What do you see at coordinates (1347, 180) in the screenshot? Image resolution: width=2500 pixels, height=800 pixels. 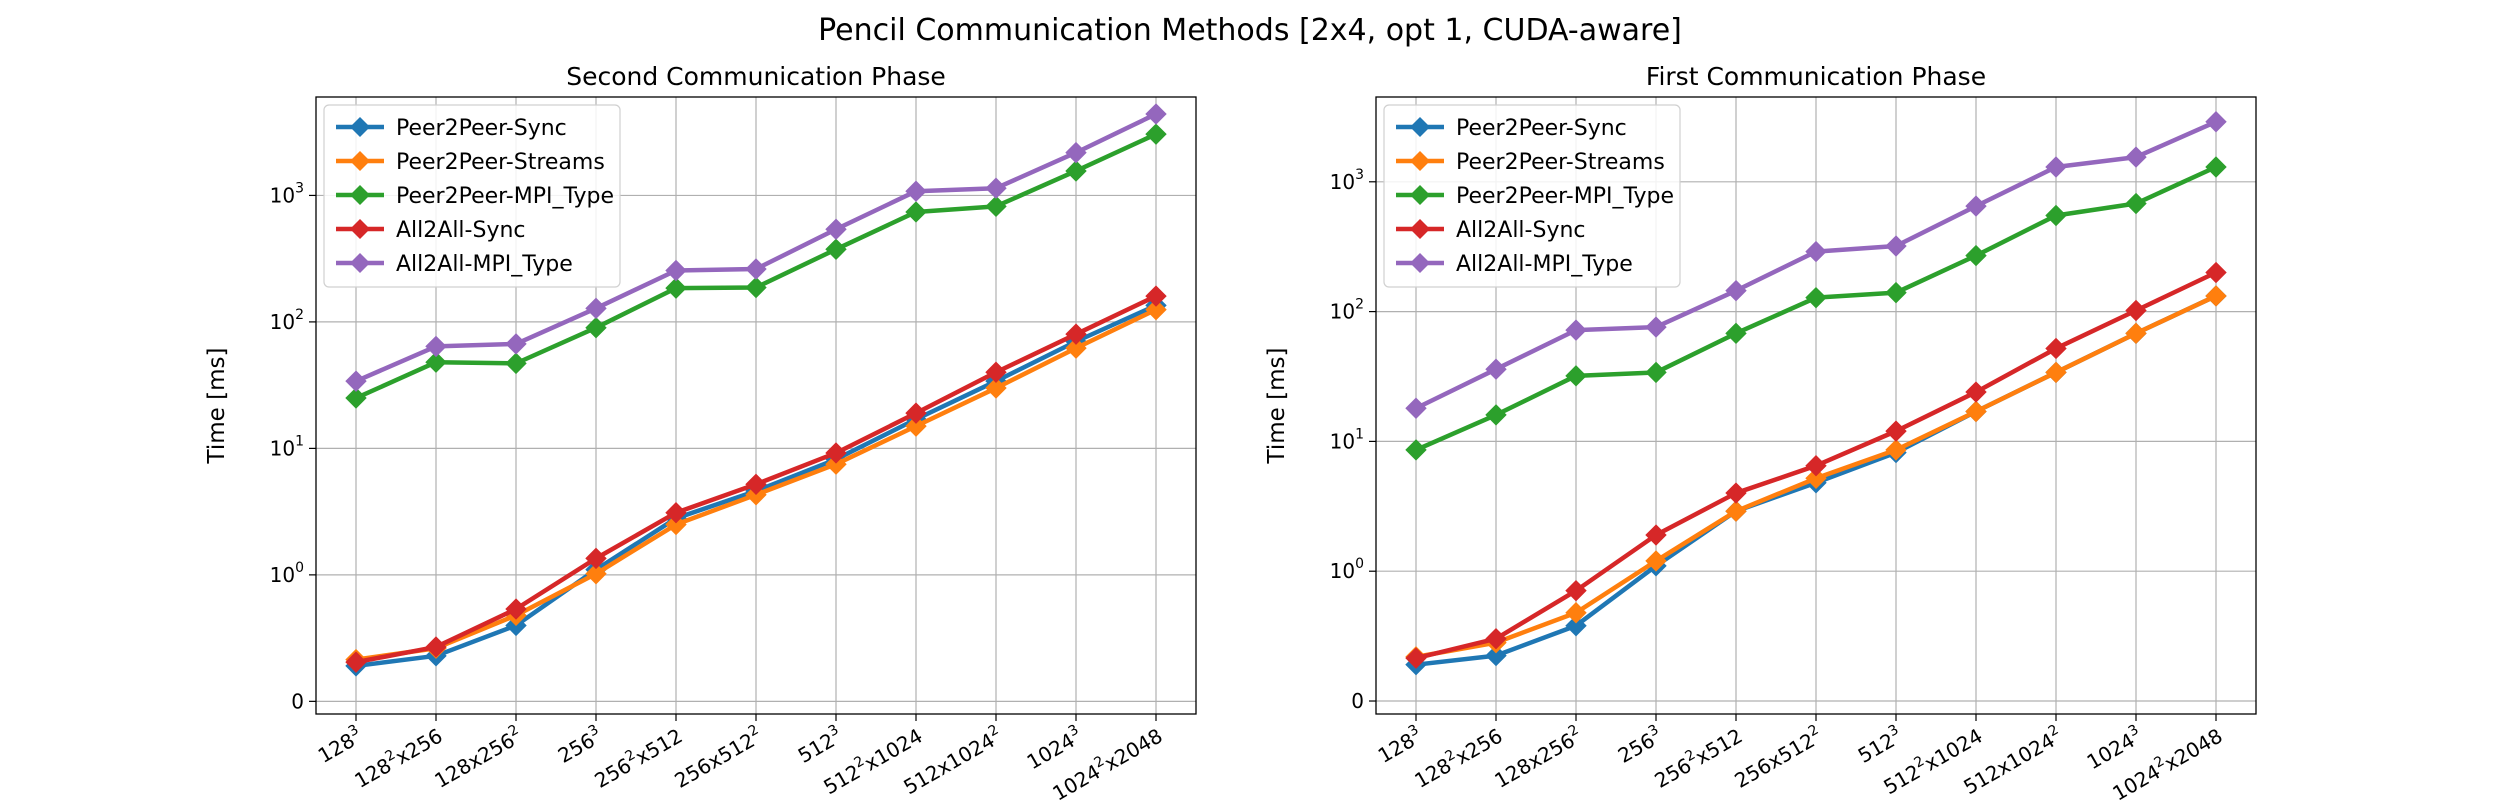 I see `y-tick-label: 10³` at bounding box center [1347, 180].